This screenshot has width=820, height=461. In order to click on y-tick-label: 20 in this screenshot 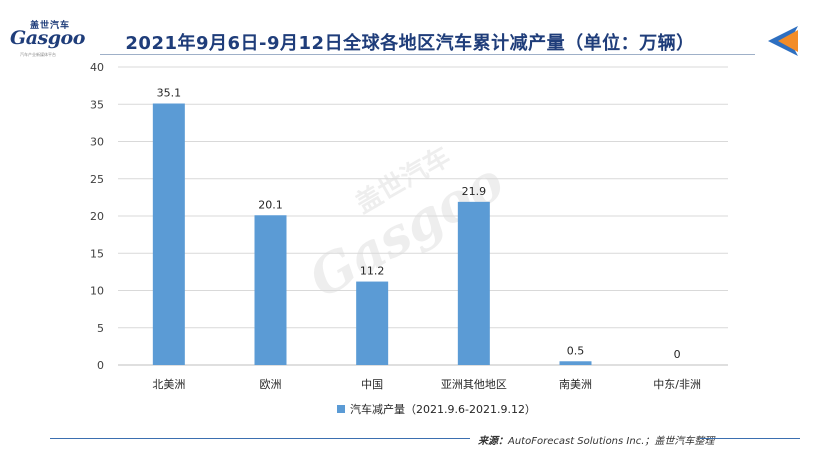, I will do `click(97, 216)`.